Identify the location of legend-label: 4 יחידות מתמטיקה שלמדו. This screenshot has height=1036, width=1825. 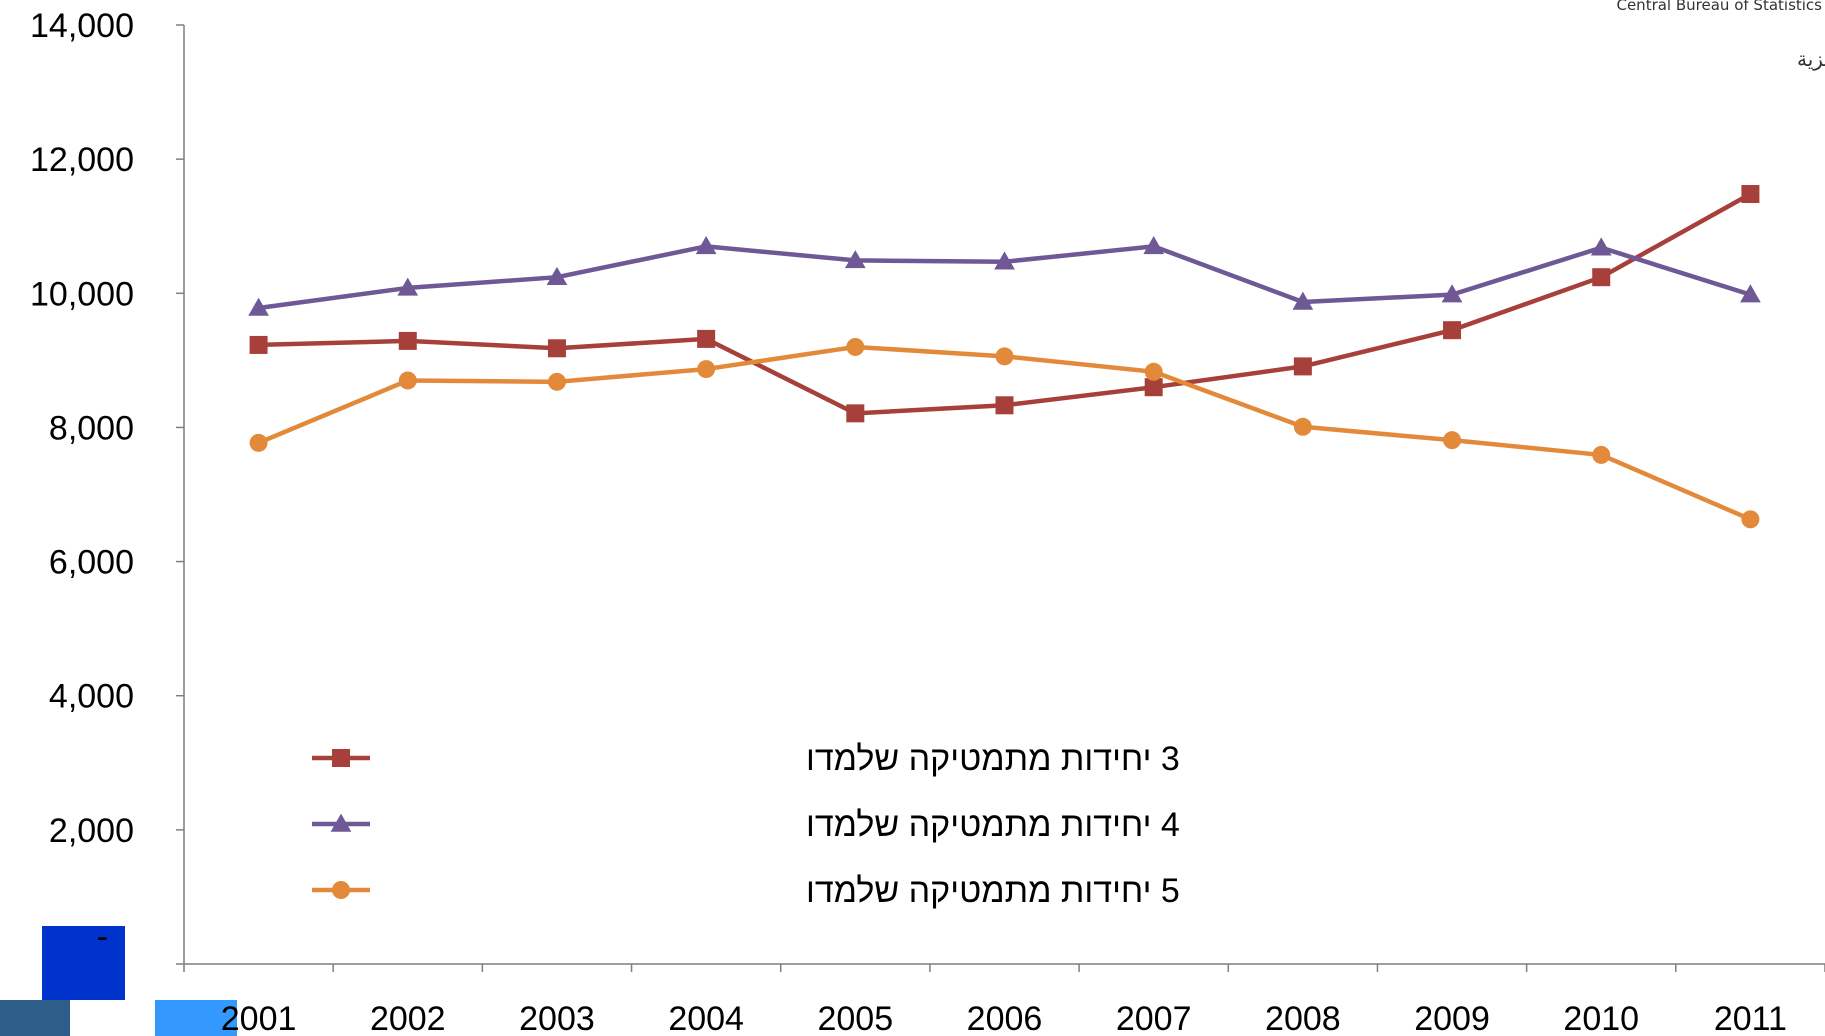
(993, 825).